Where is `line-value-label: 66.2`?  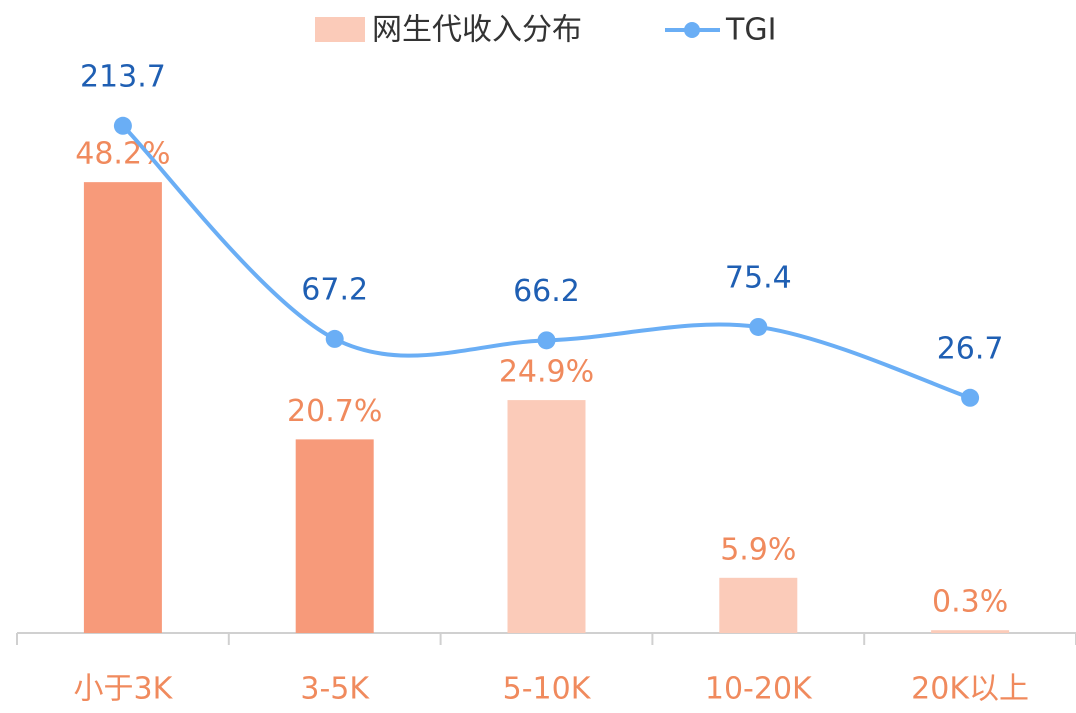 line-value-label: 66.2 is located at coordinates (546, 291).